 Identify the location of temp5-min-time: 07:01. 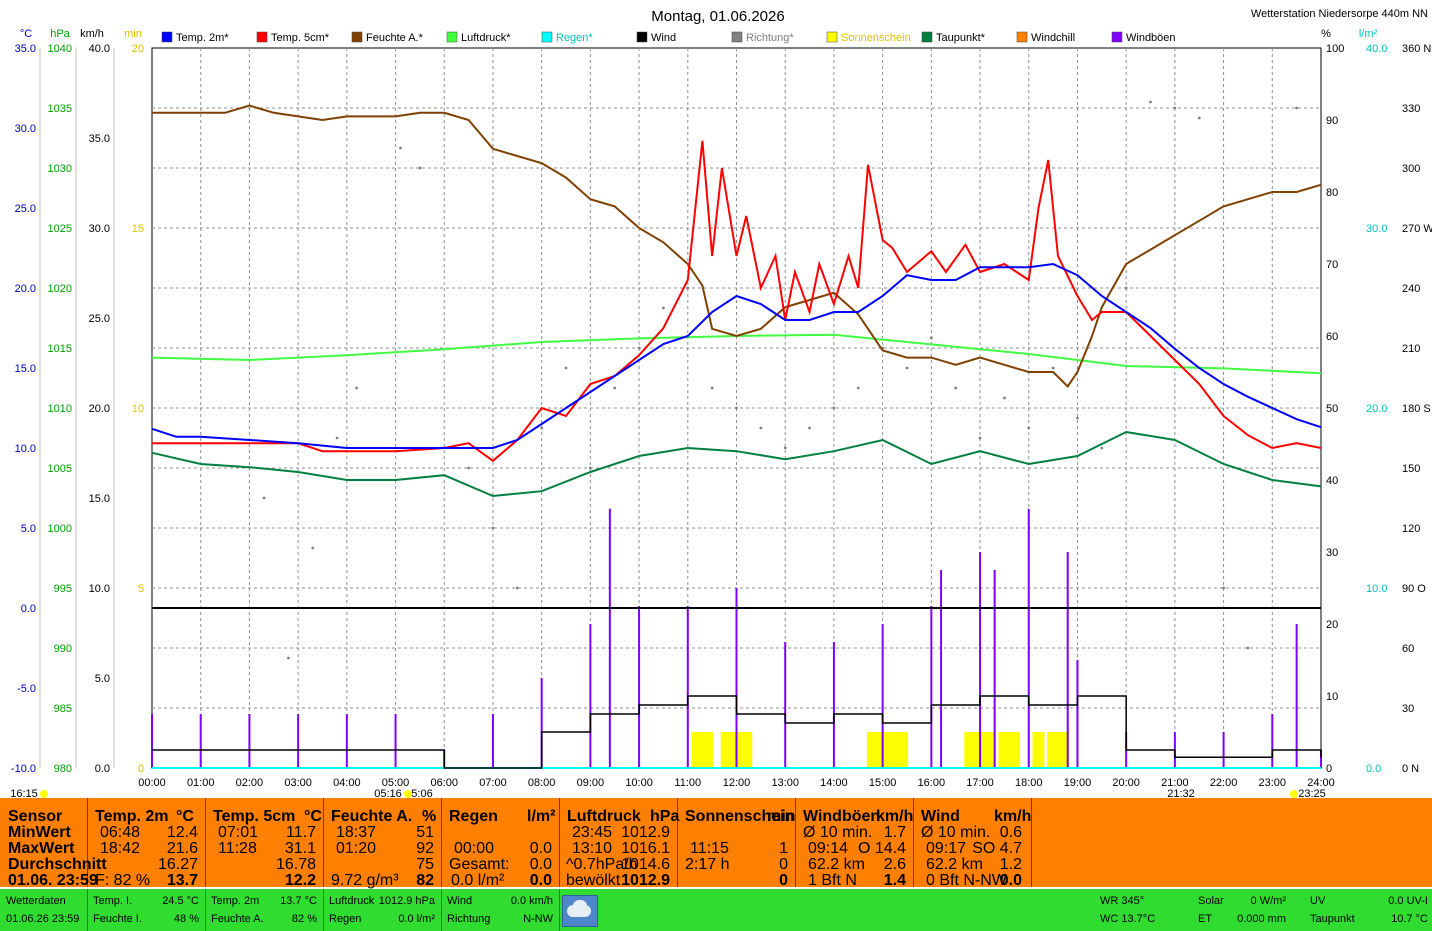
(238, 832).